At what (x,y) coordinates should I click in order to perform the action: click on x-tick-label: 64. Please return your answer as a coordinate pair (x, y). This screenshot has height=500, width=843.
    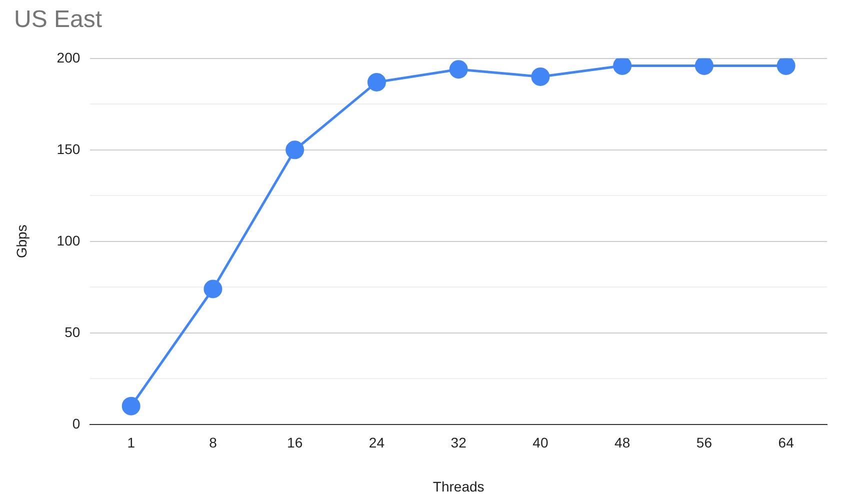
    Looking at the image, I should click on (786, 442).